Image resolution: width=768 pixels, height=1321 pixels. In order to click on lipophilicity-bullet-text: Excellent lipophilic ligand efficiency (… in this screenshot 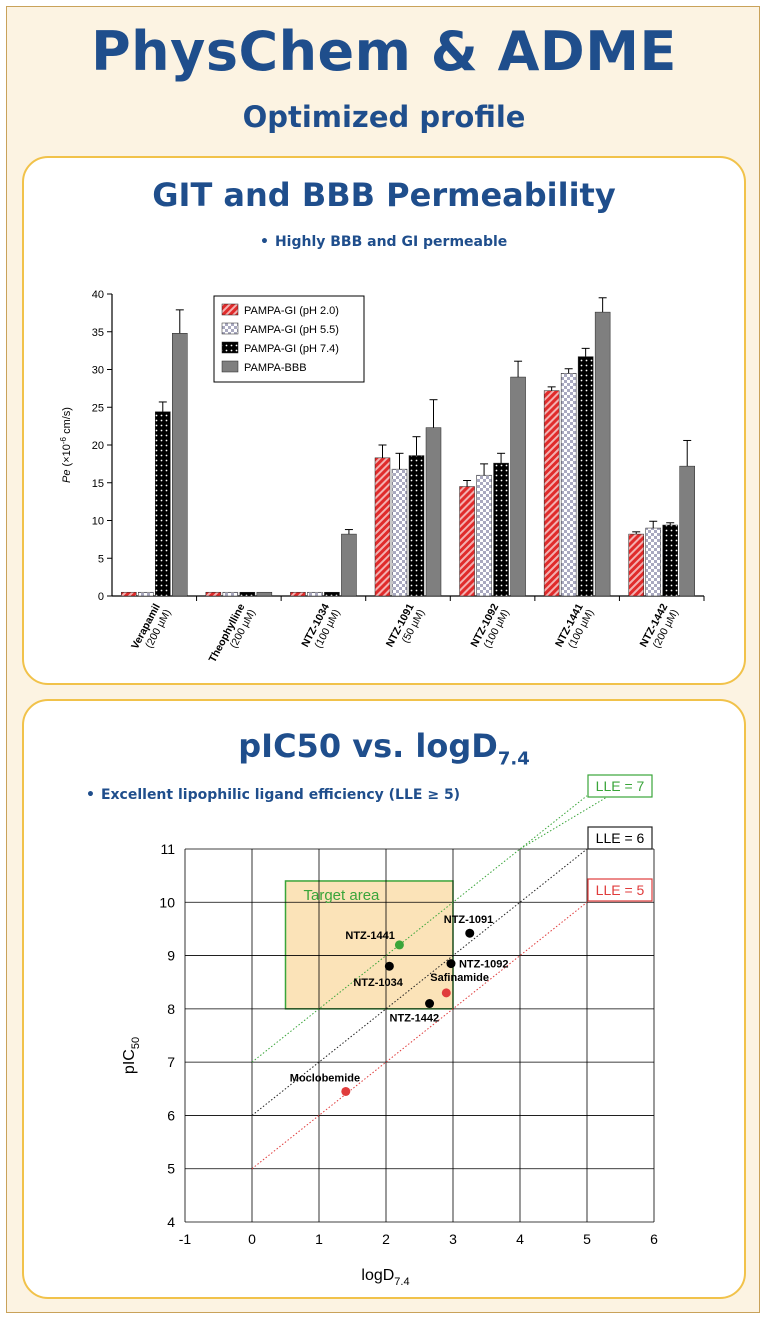, I will do `click(280, 795)`.